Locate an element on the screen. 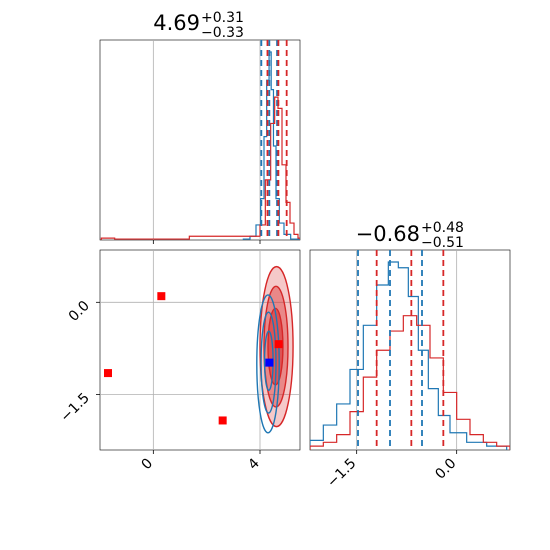 The image size is (550, 550). histogram-param2 is located at coordinates (410, 350).